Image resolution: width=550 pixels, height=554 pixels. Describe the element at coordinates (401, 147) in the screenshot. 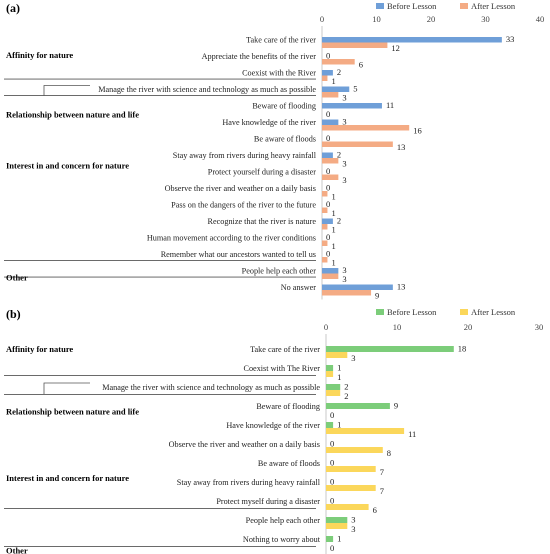

I see `value-label-after: 13` at that location.